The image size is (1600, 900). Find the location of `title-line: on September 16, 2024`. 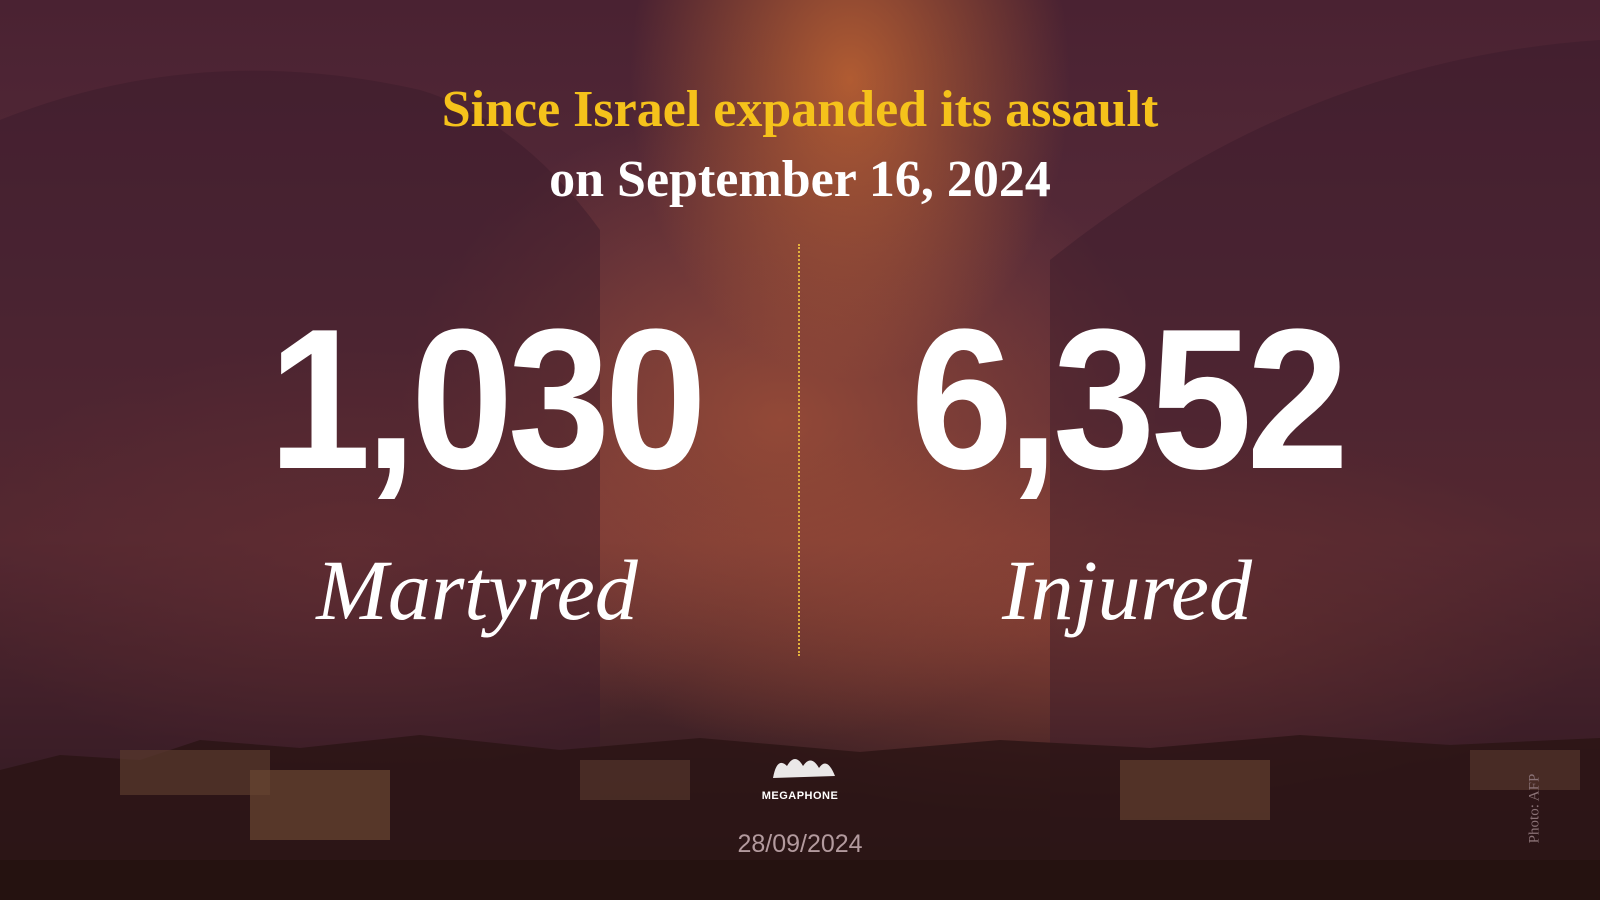

title-line: on September 16, 2024 is located at coordinates (800, 179).